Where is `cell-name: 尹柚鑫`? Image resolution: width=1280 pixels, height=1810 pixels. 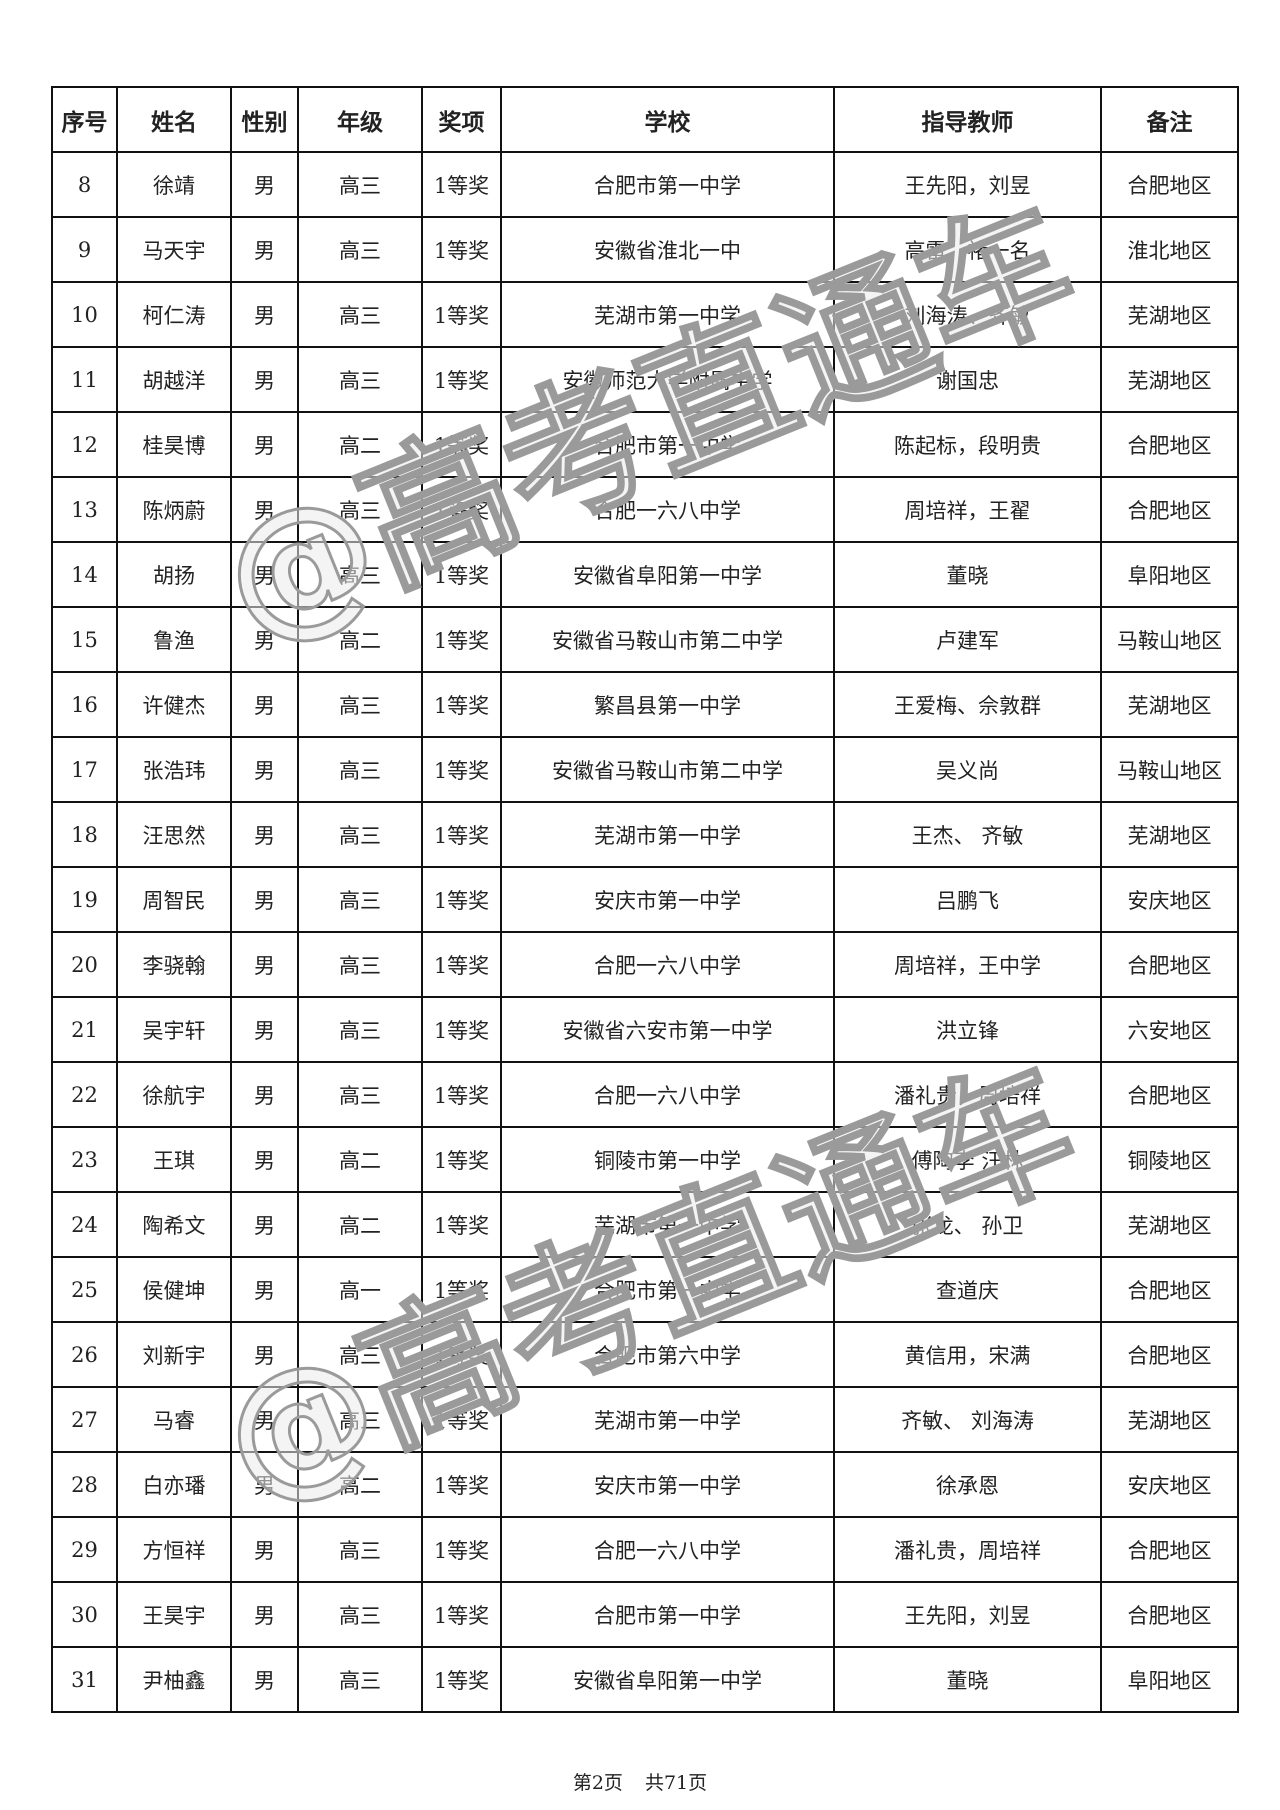 cell-name: 尹柚鑫 is located at coordinates (174, 1679).